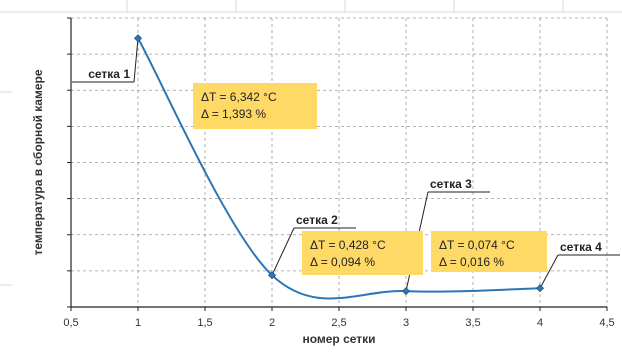 The image size is (622, 355). What do you see at coordinates (606, 323) in the screenshot?
I see `x-tick-label: 4,5` at bounding box center [606, 323].